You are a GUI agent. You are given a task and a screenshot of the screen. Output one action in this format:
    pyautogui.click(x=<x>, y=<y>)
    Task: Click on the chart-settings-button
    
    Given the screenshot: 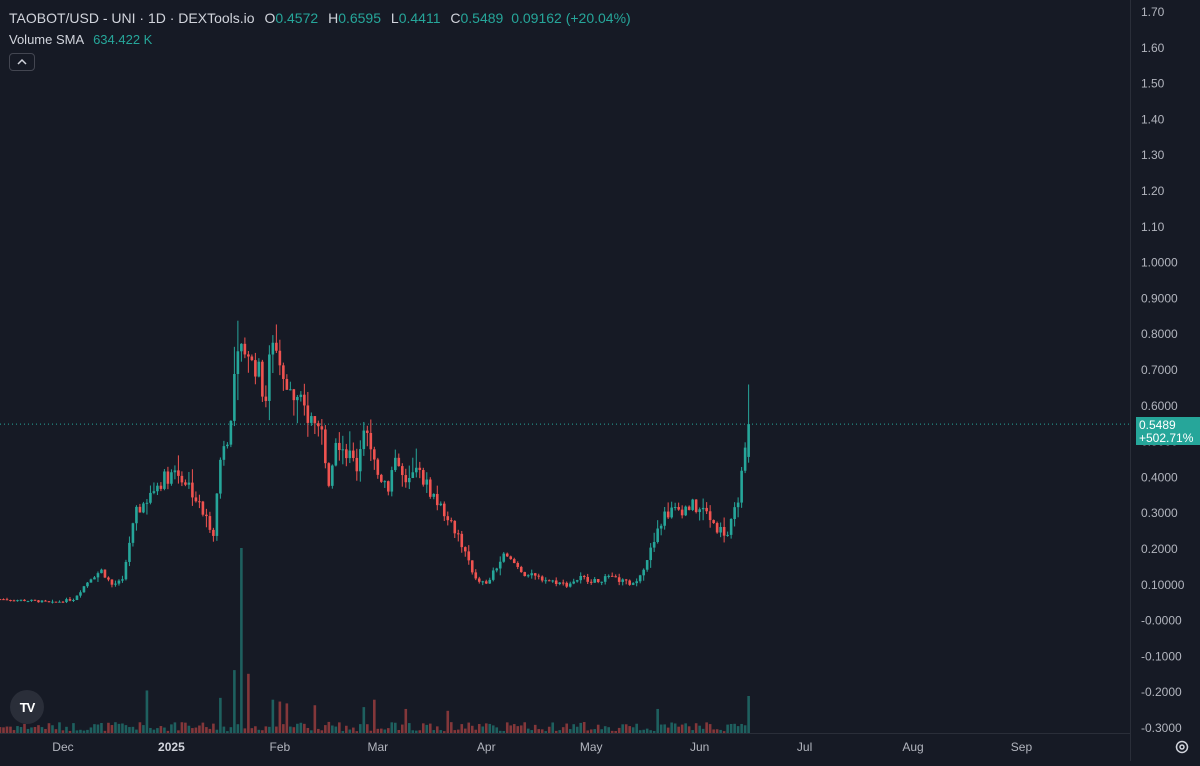 What is the action you would take?
    pyautogui.click(x=1182, y=747)
    